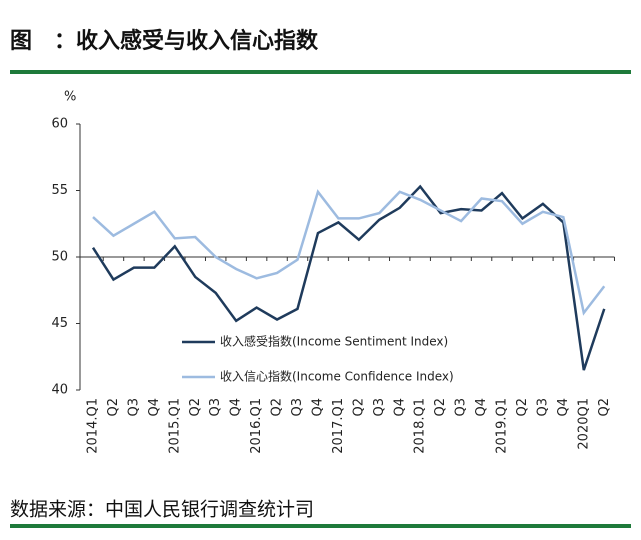 The width and height of the screenshot is (641, 540). Describe the element at coordinates (583, 424) in the screenshot. I see `x-tick-label: 2020Q1` at that location.